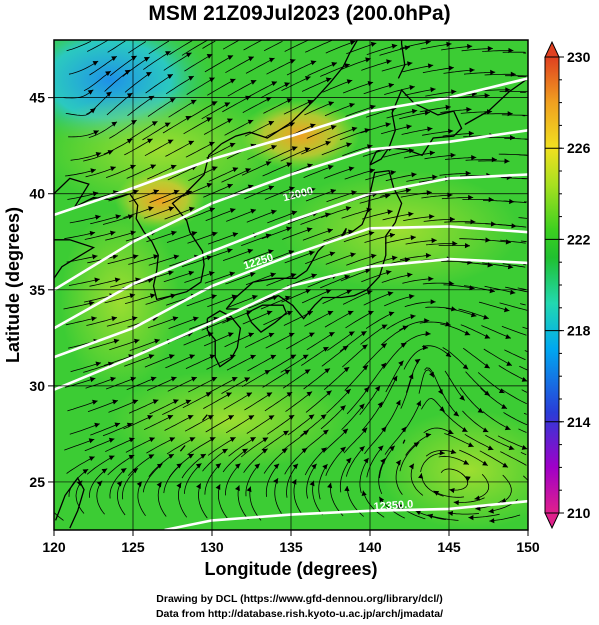 The width and height of the screenshot is (599, 625). Describe the element at coordinates (346, 514) in the screenshot. I see `contour-south` at that location.